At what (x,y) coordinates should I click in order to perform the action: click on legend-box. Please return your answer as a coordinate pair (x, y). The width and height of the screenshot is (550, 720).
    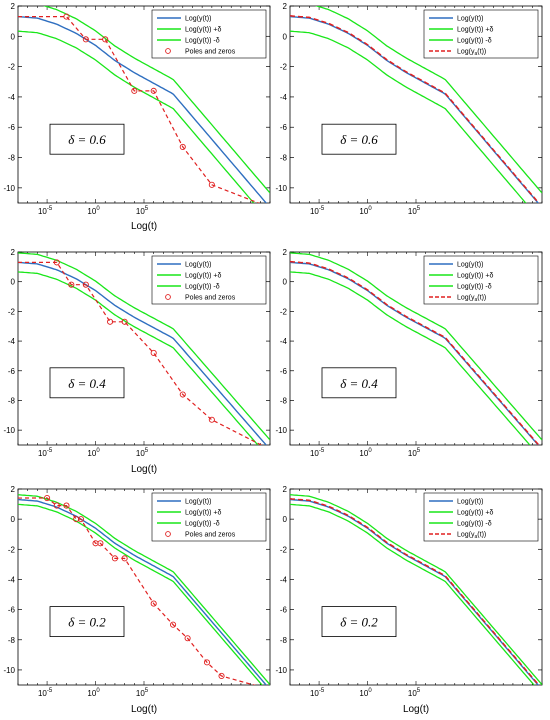
    Looking at the image, I should click on (209, 517).